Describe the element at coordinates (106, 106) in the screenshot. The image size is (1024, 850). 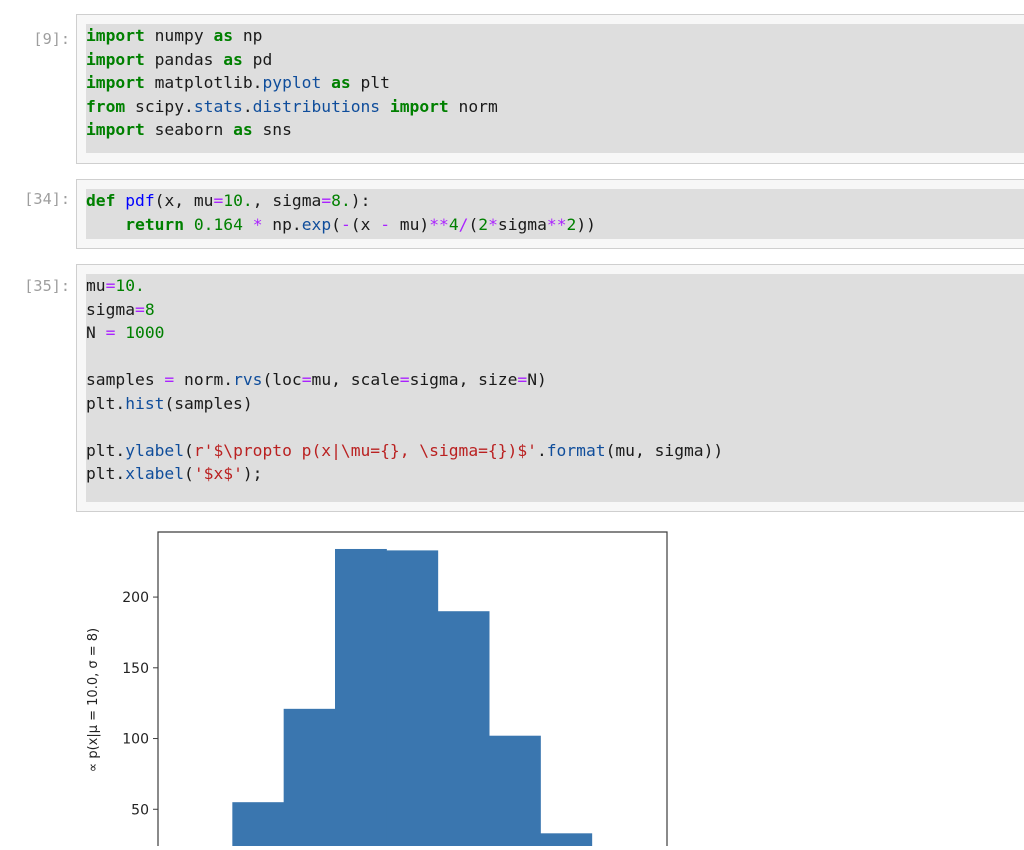
I see `code-token: from` at that location.